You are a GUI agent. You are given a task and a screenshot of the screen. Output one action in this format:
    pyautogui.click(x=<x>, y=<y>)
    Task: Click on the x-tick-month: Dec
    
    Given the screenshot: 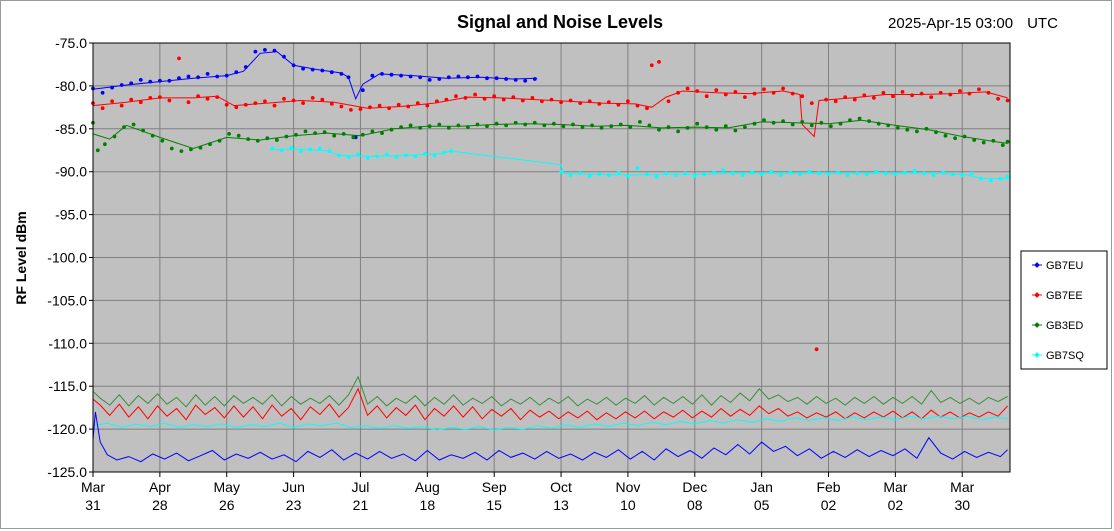 What is the action you would take?
    pyautogui.click(x=694, y=487)
    